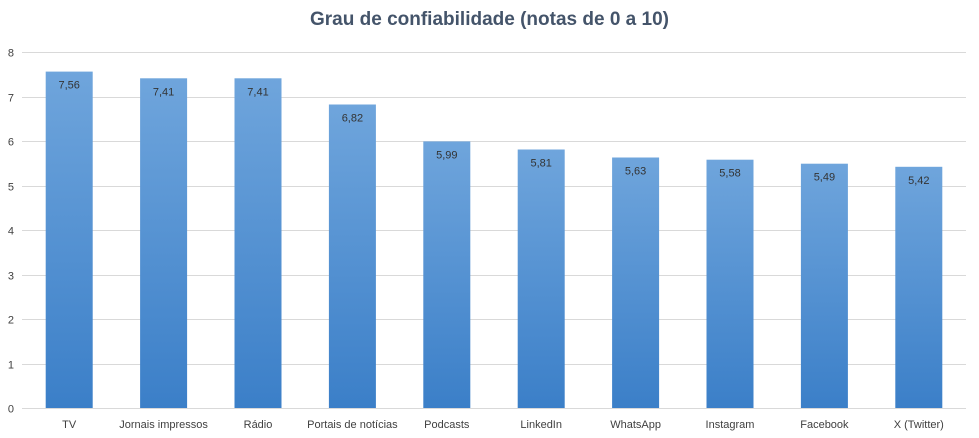  I want to click on data-label: 5,58, so click(729, 174).